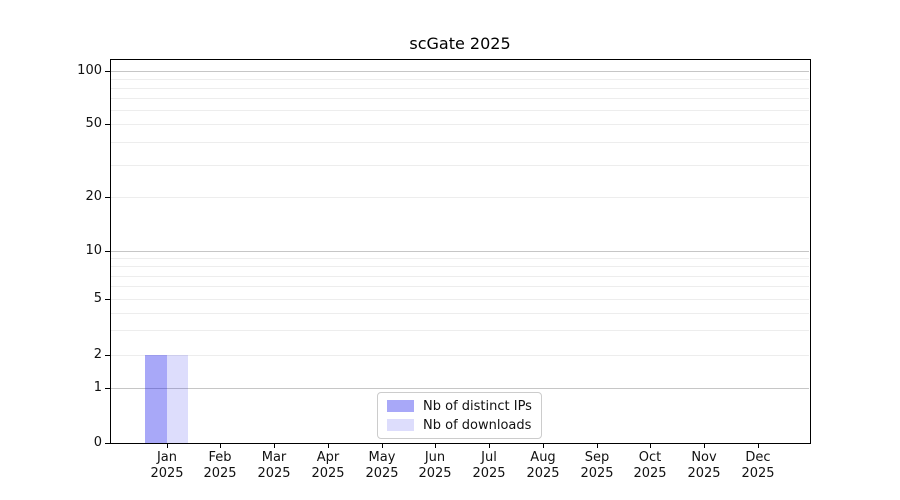  I want to click on legend: Nb of distinct IPs Nb of downloads, so click(459, 415).